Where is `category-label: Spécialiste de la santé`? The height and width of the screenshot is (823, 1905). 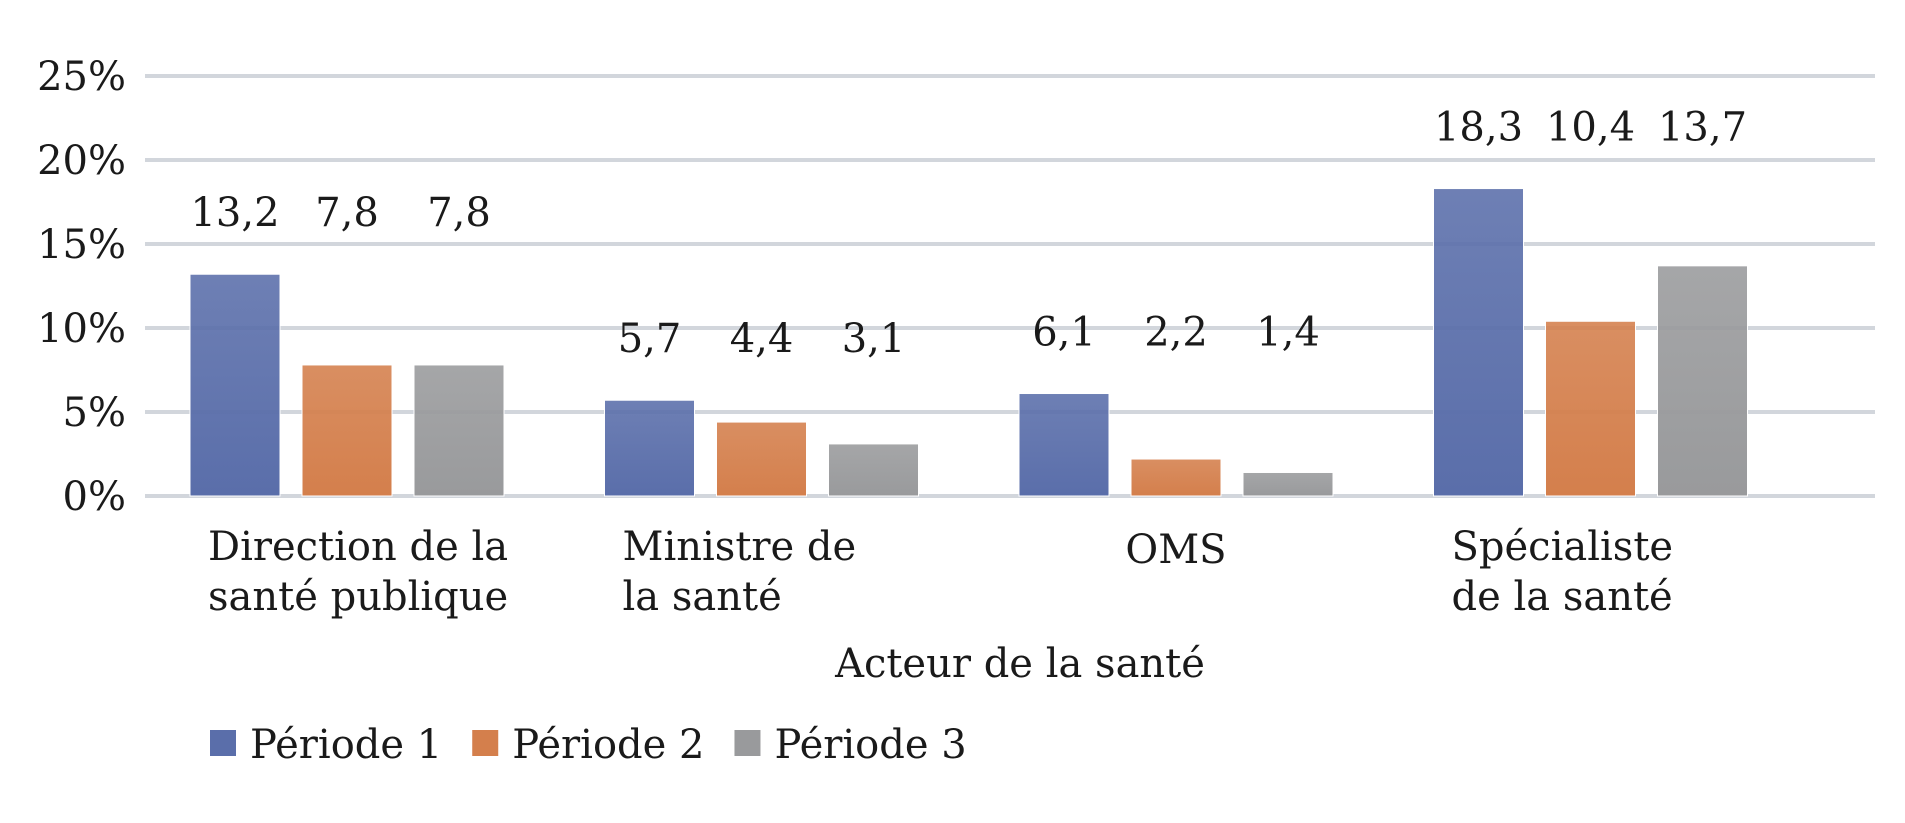
category-label: Spécialiste de la santé is located at coordinates (1563, 572).